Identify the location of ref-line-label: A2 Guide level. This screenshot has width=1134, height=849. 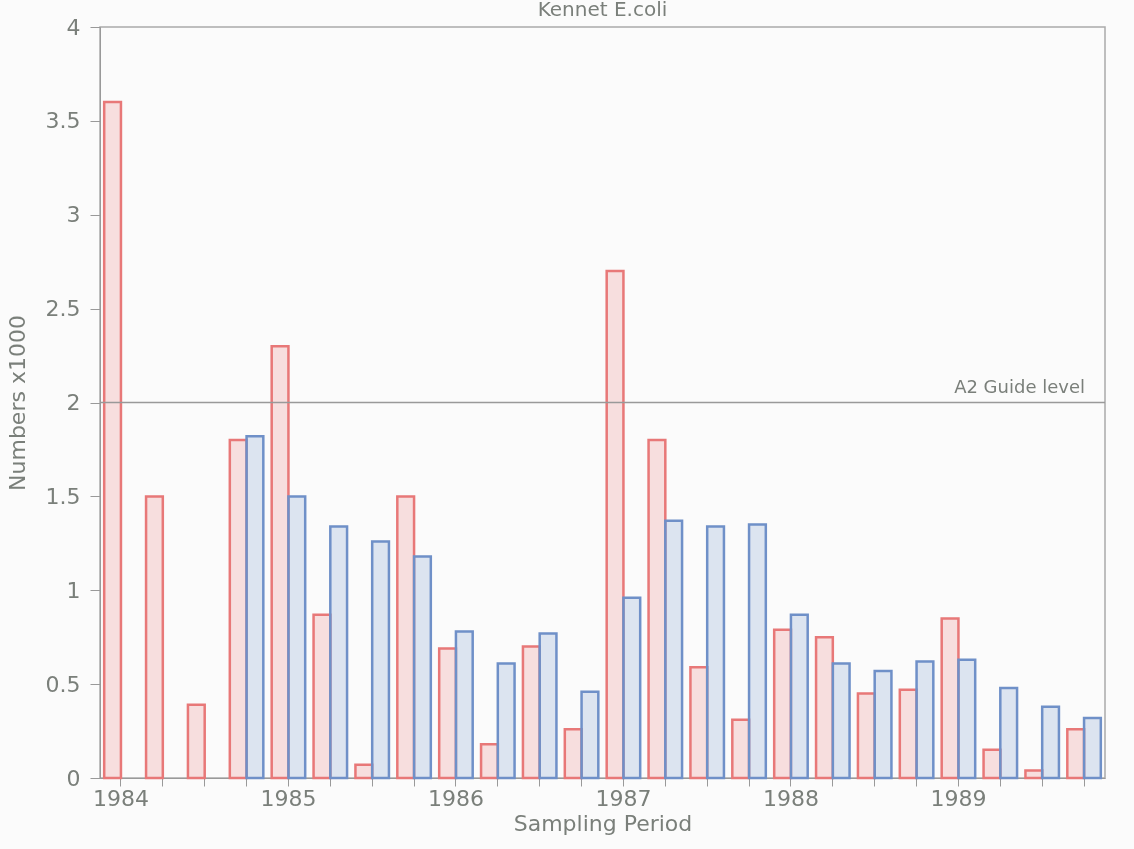
(1019, 386).